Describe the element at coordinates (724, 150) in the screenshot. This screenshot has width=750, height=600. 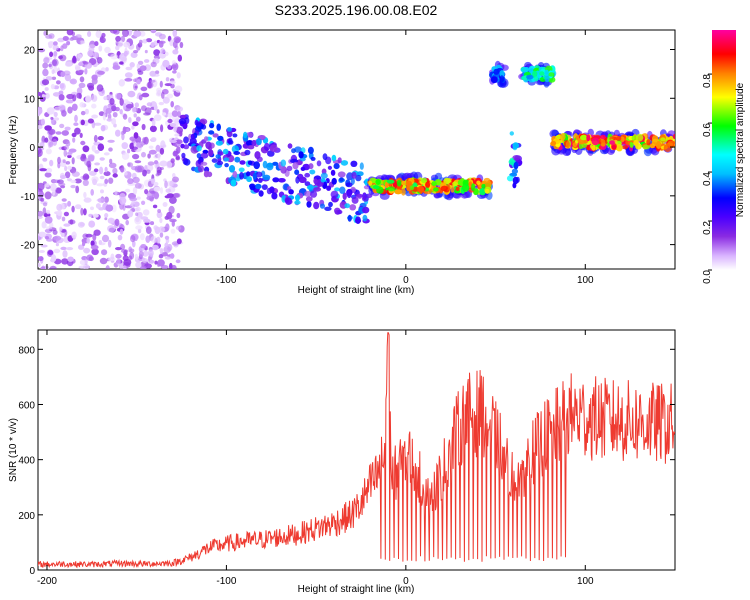
I see `colorbar-gradient` at that location.